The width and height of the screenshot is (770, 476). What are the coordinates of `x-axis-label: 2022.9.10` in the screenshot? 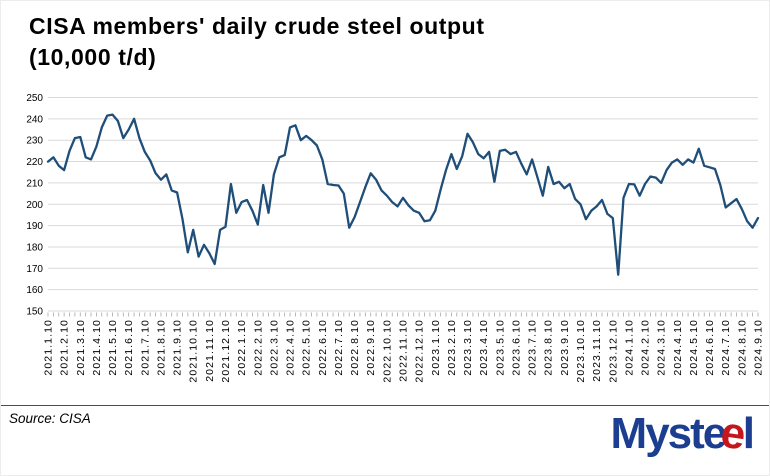 It's located at (371, 347).